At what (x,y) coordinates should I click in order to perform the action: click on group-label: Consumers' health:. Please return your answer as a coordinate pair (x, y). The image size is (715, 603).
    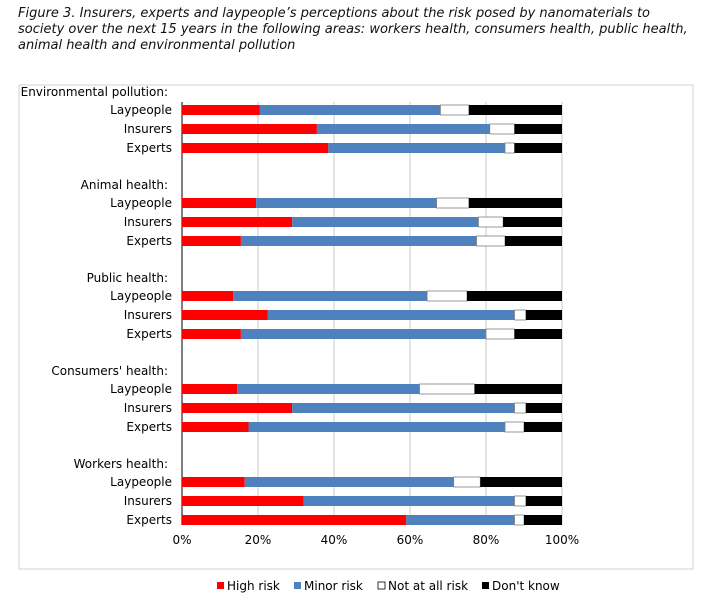
    Looking at the image, I should click on (109, 371).